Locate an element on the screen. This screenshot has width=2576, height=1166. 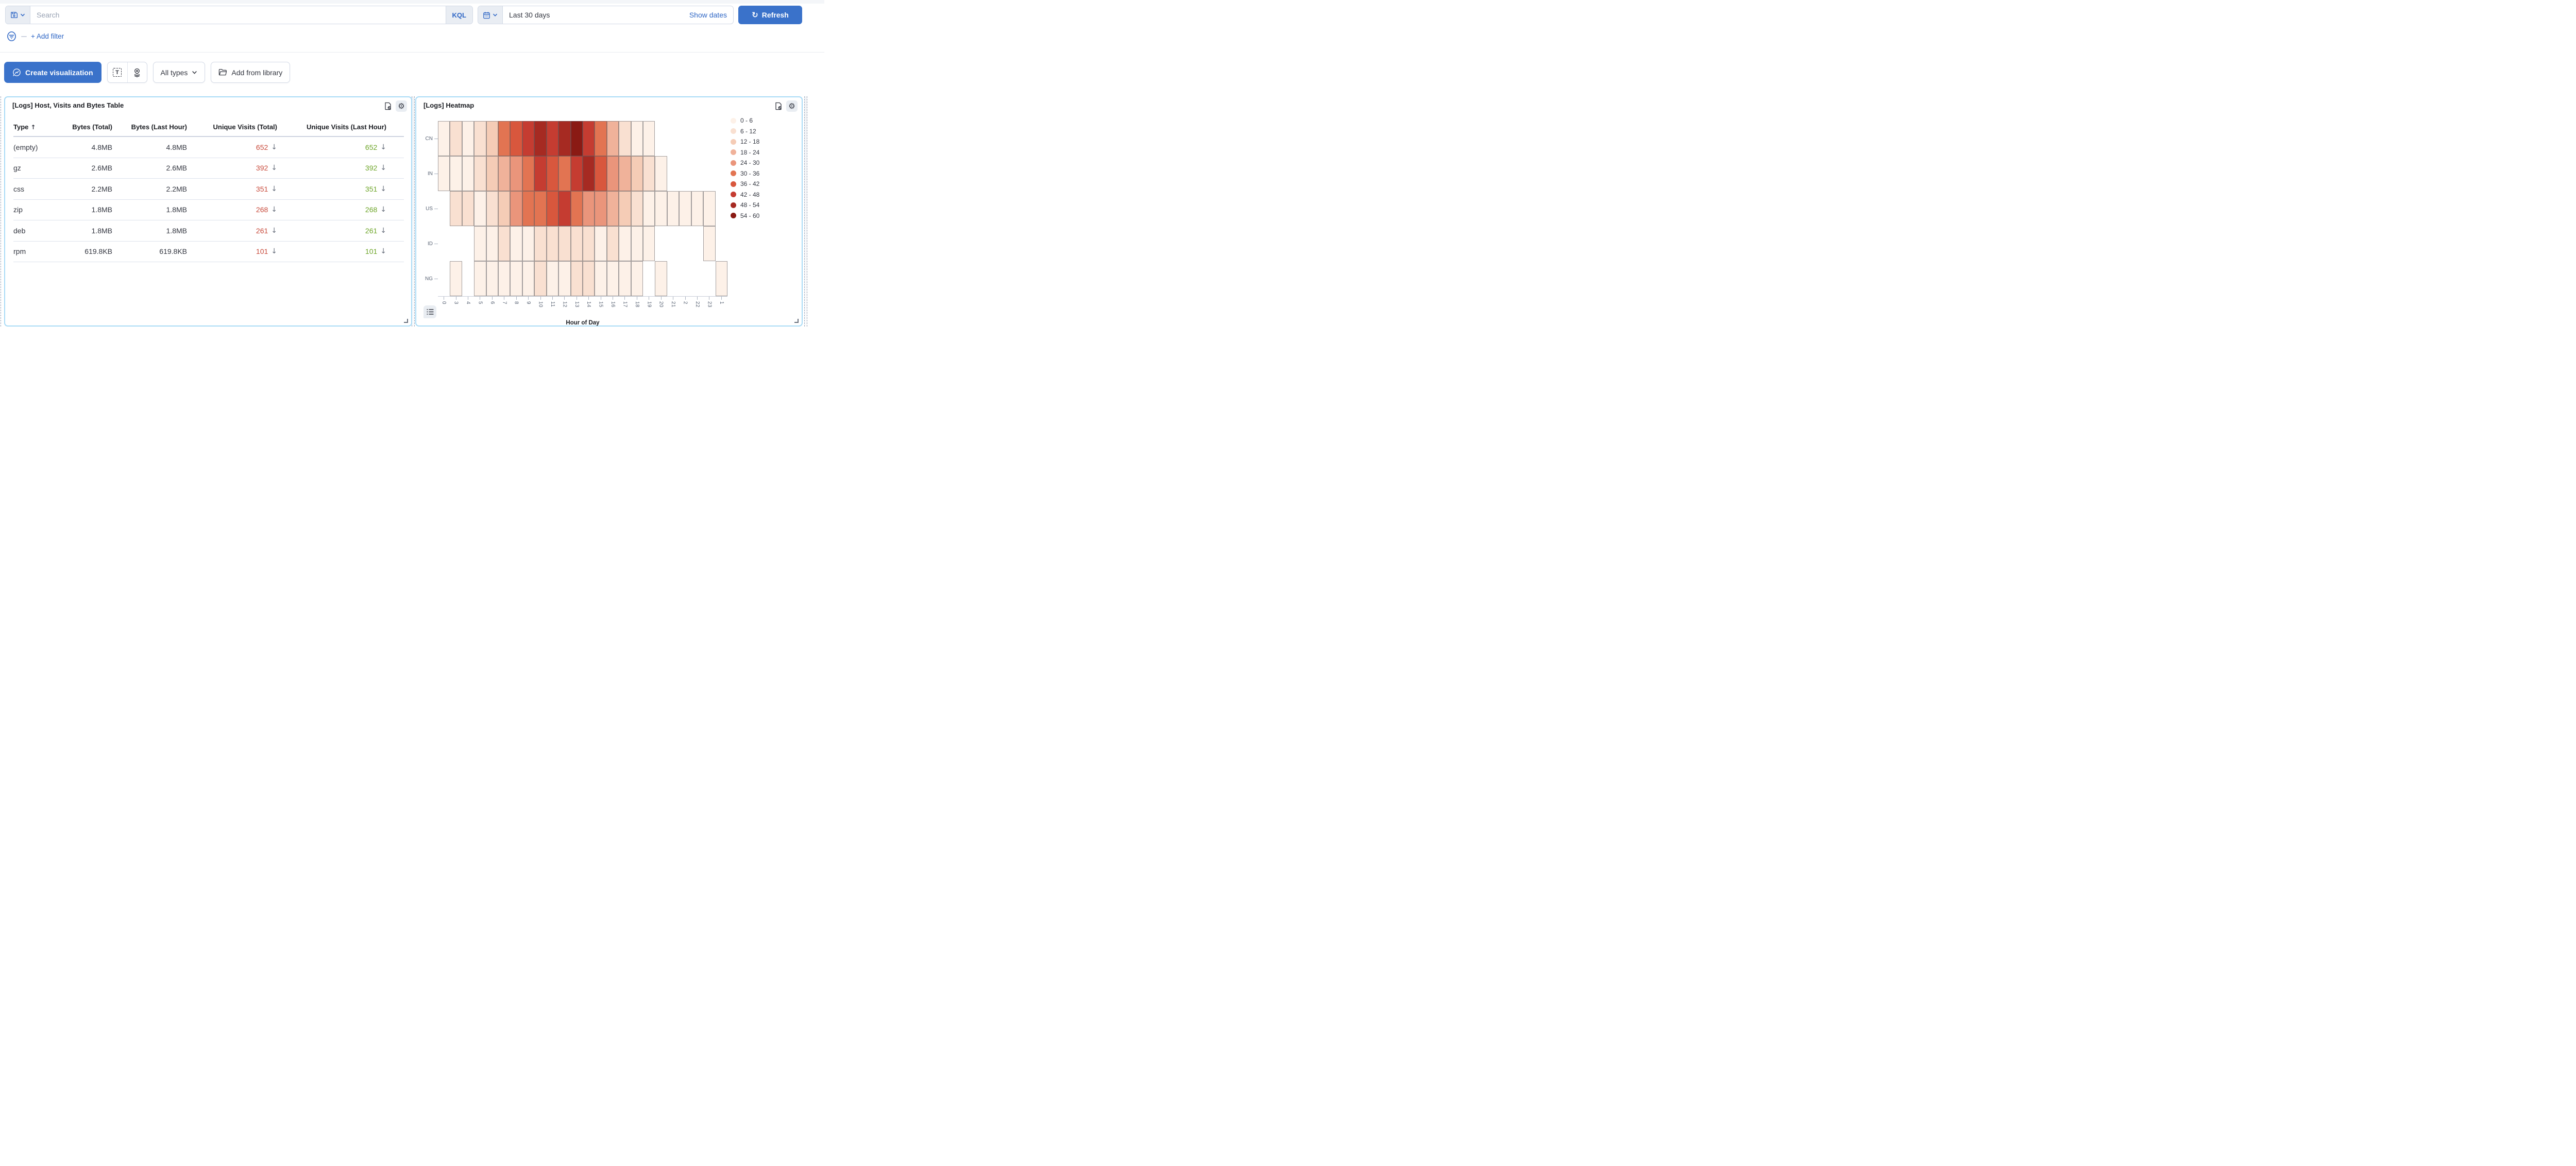
table-panel-title: [Logs] Host, Visits and Bytes Table is located at coordinates (68, 105).